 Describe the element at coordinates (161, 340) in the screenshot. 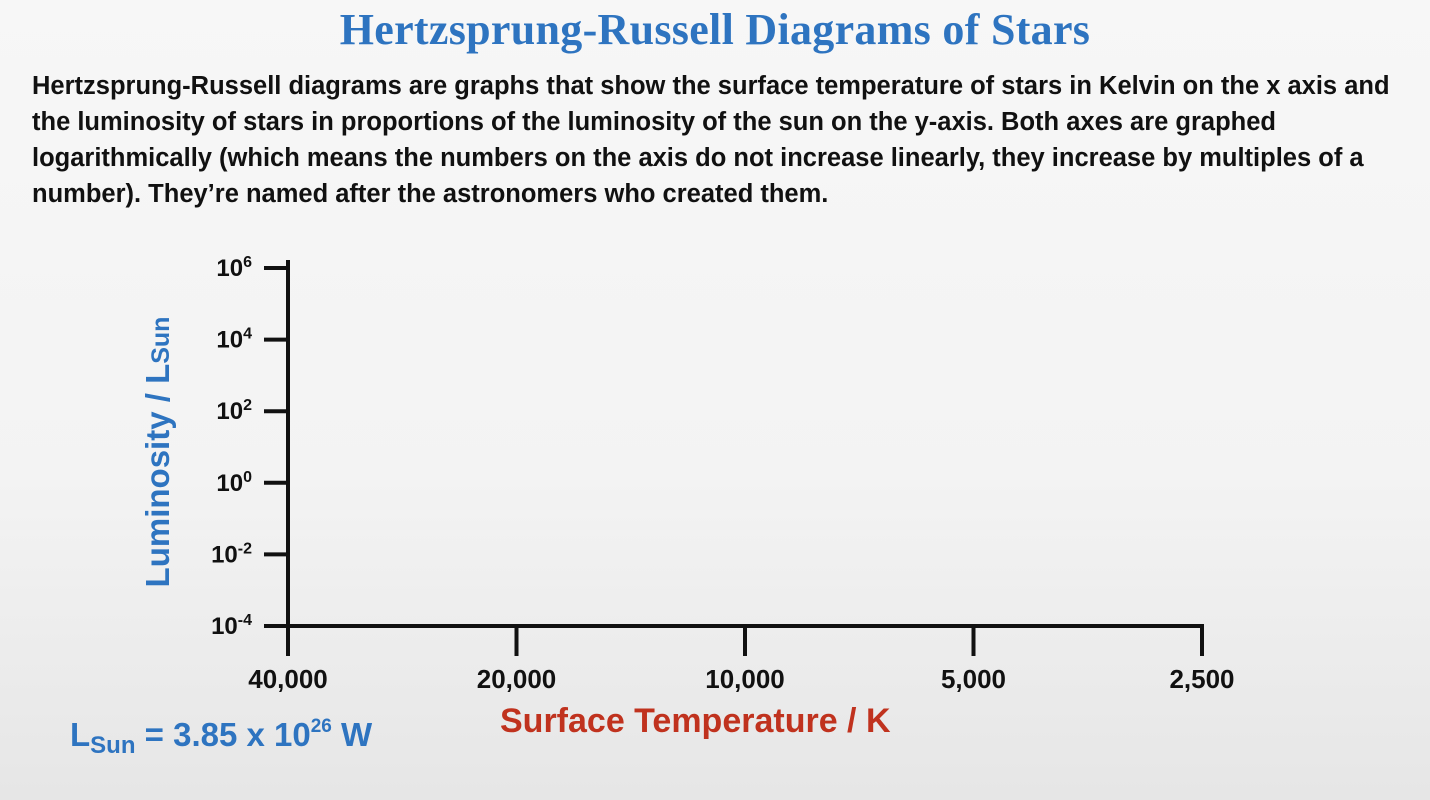

I see `y-axis-label-sub: Sun` at that location.